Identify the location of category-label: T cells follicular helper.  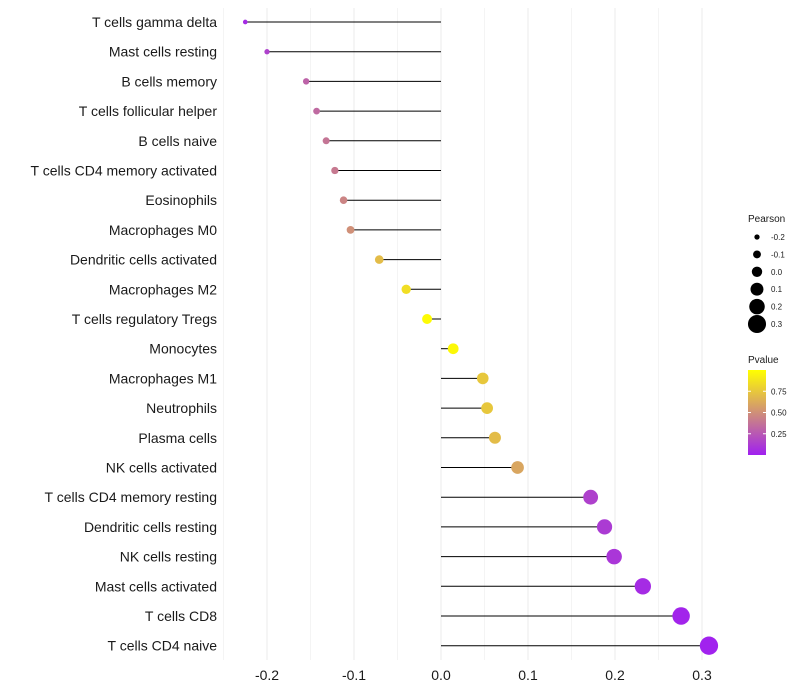
(148, 111).